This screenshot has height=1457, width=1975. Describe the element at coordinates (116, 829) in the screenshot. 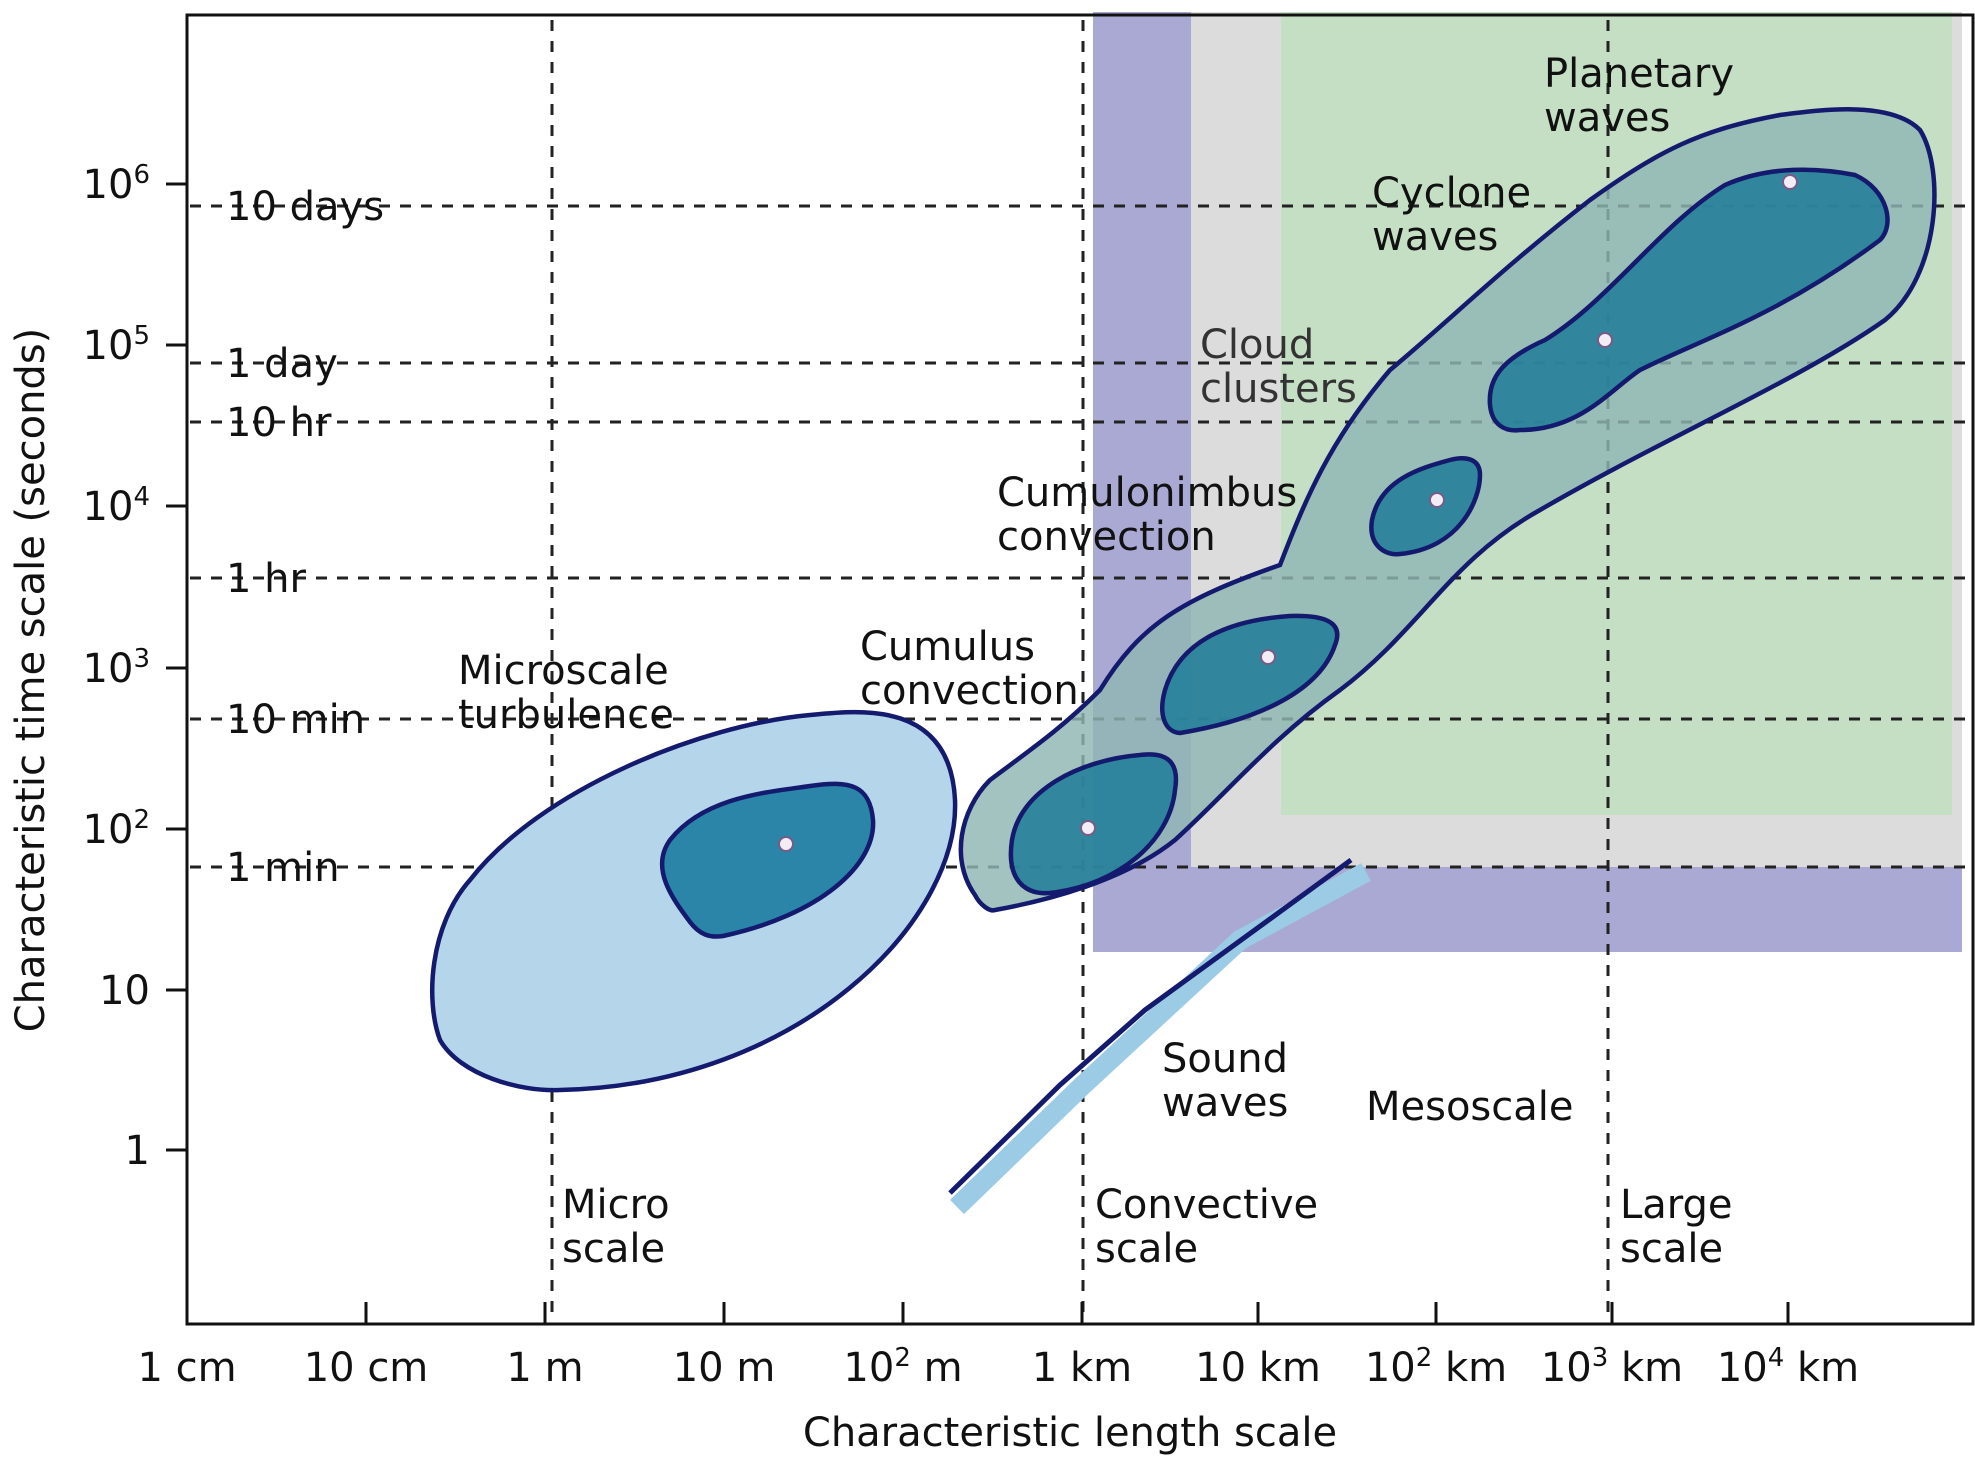

I see `y-tick-label: 10²` at that location.